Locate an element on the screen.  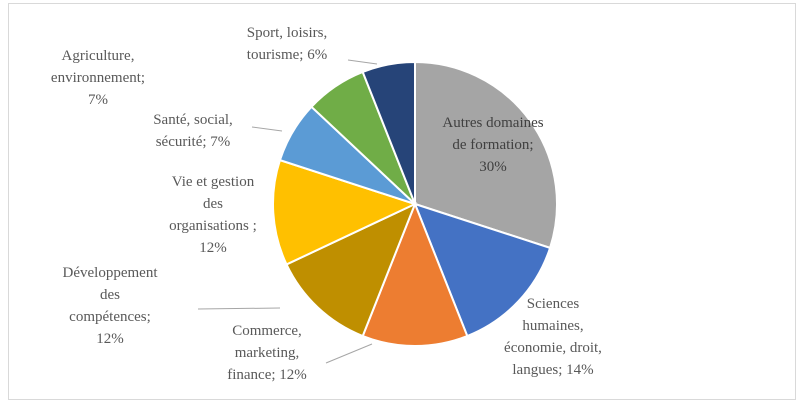
data-label: Sport, loisirs, tourisme; 6% is located at coordinates (287, 44).